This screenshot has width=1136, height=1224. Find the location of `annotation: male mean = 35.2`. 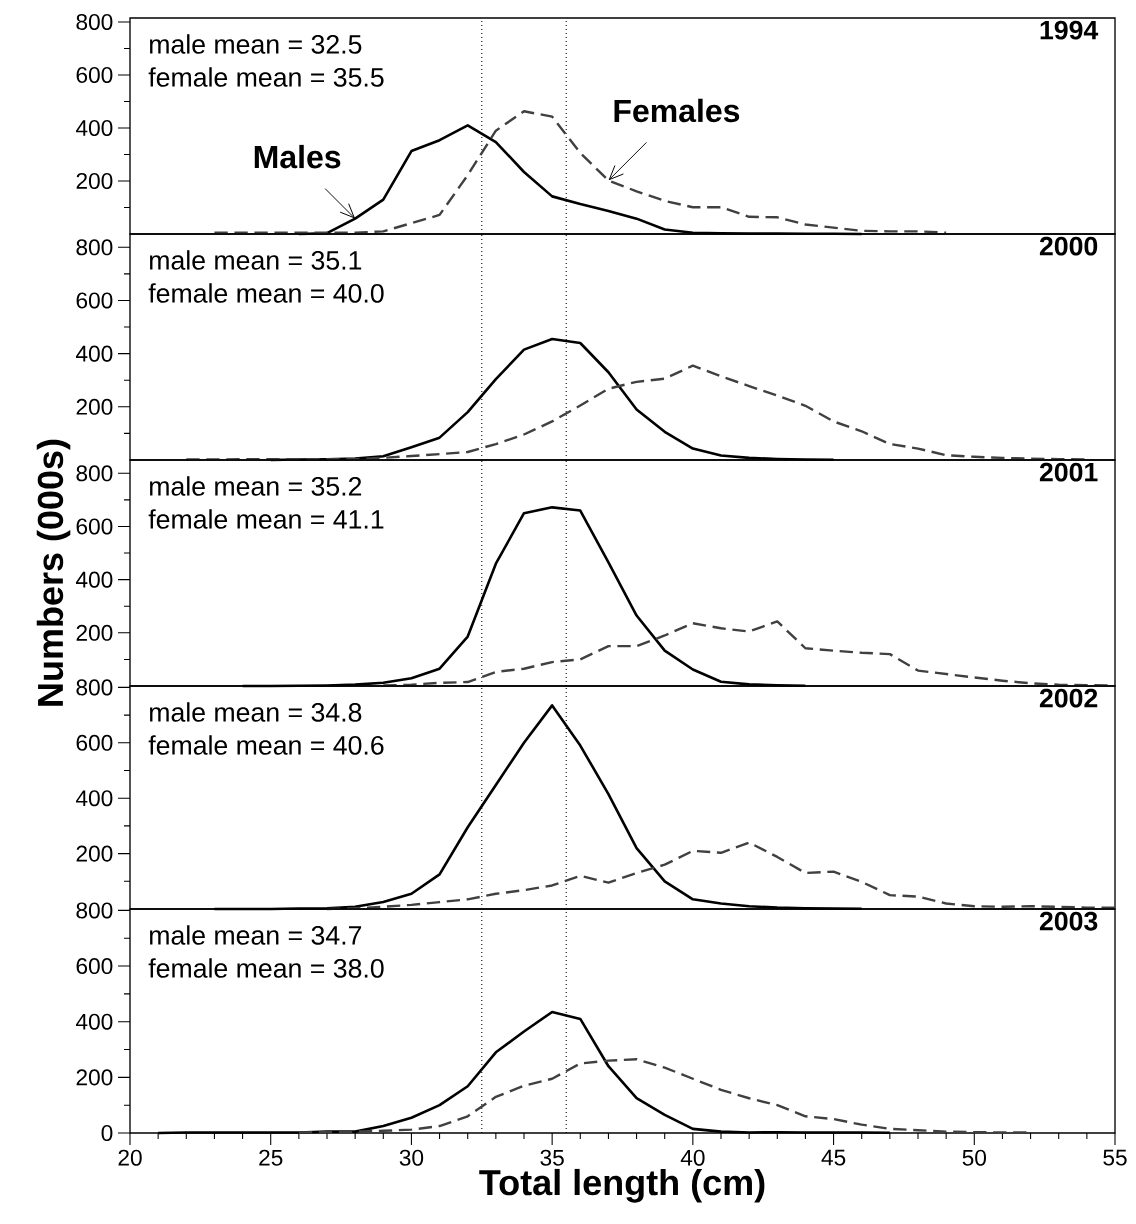

annotation: male mean = 35.2 is located at coordinates (256, 486).